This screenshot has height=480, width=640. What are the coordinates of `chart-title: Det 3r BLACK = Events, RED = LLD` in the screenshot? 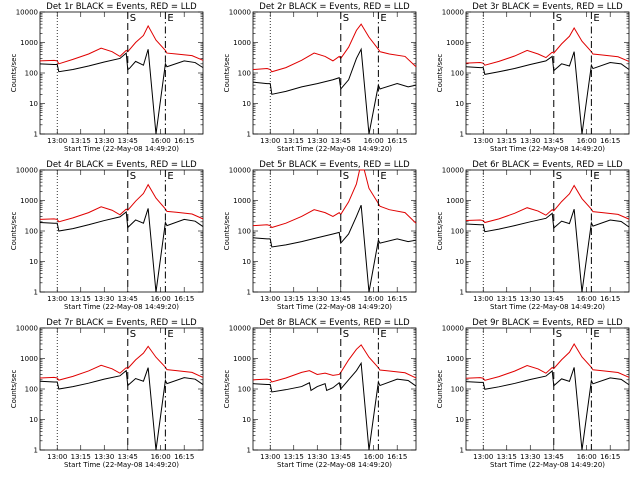 It's located at (547, 7).